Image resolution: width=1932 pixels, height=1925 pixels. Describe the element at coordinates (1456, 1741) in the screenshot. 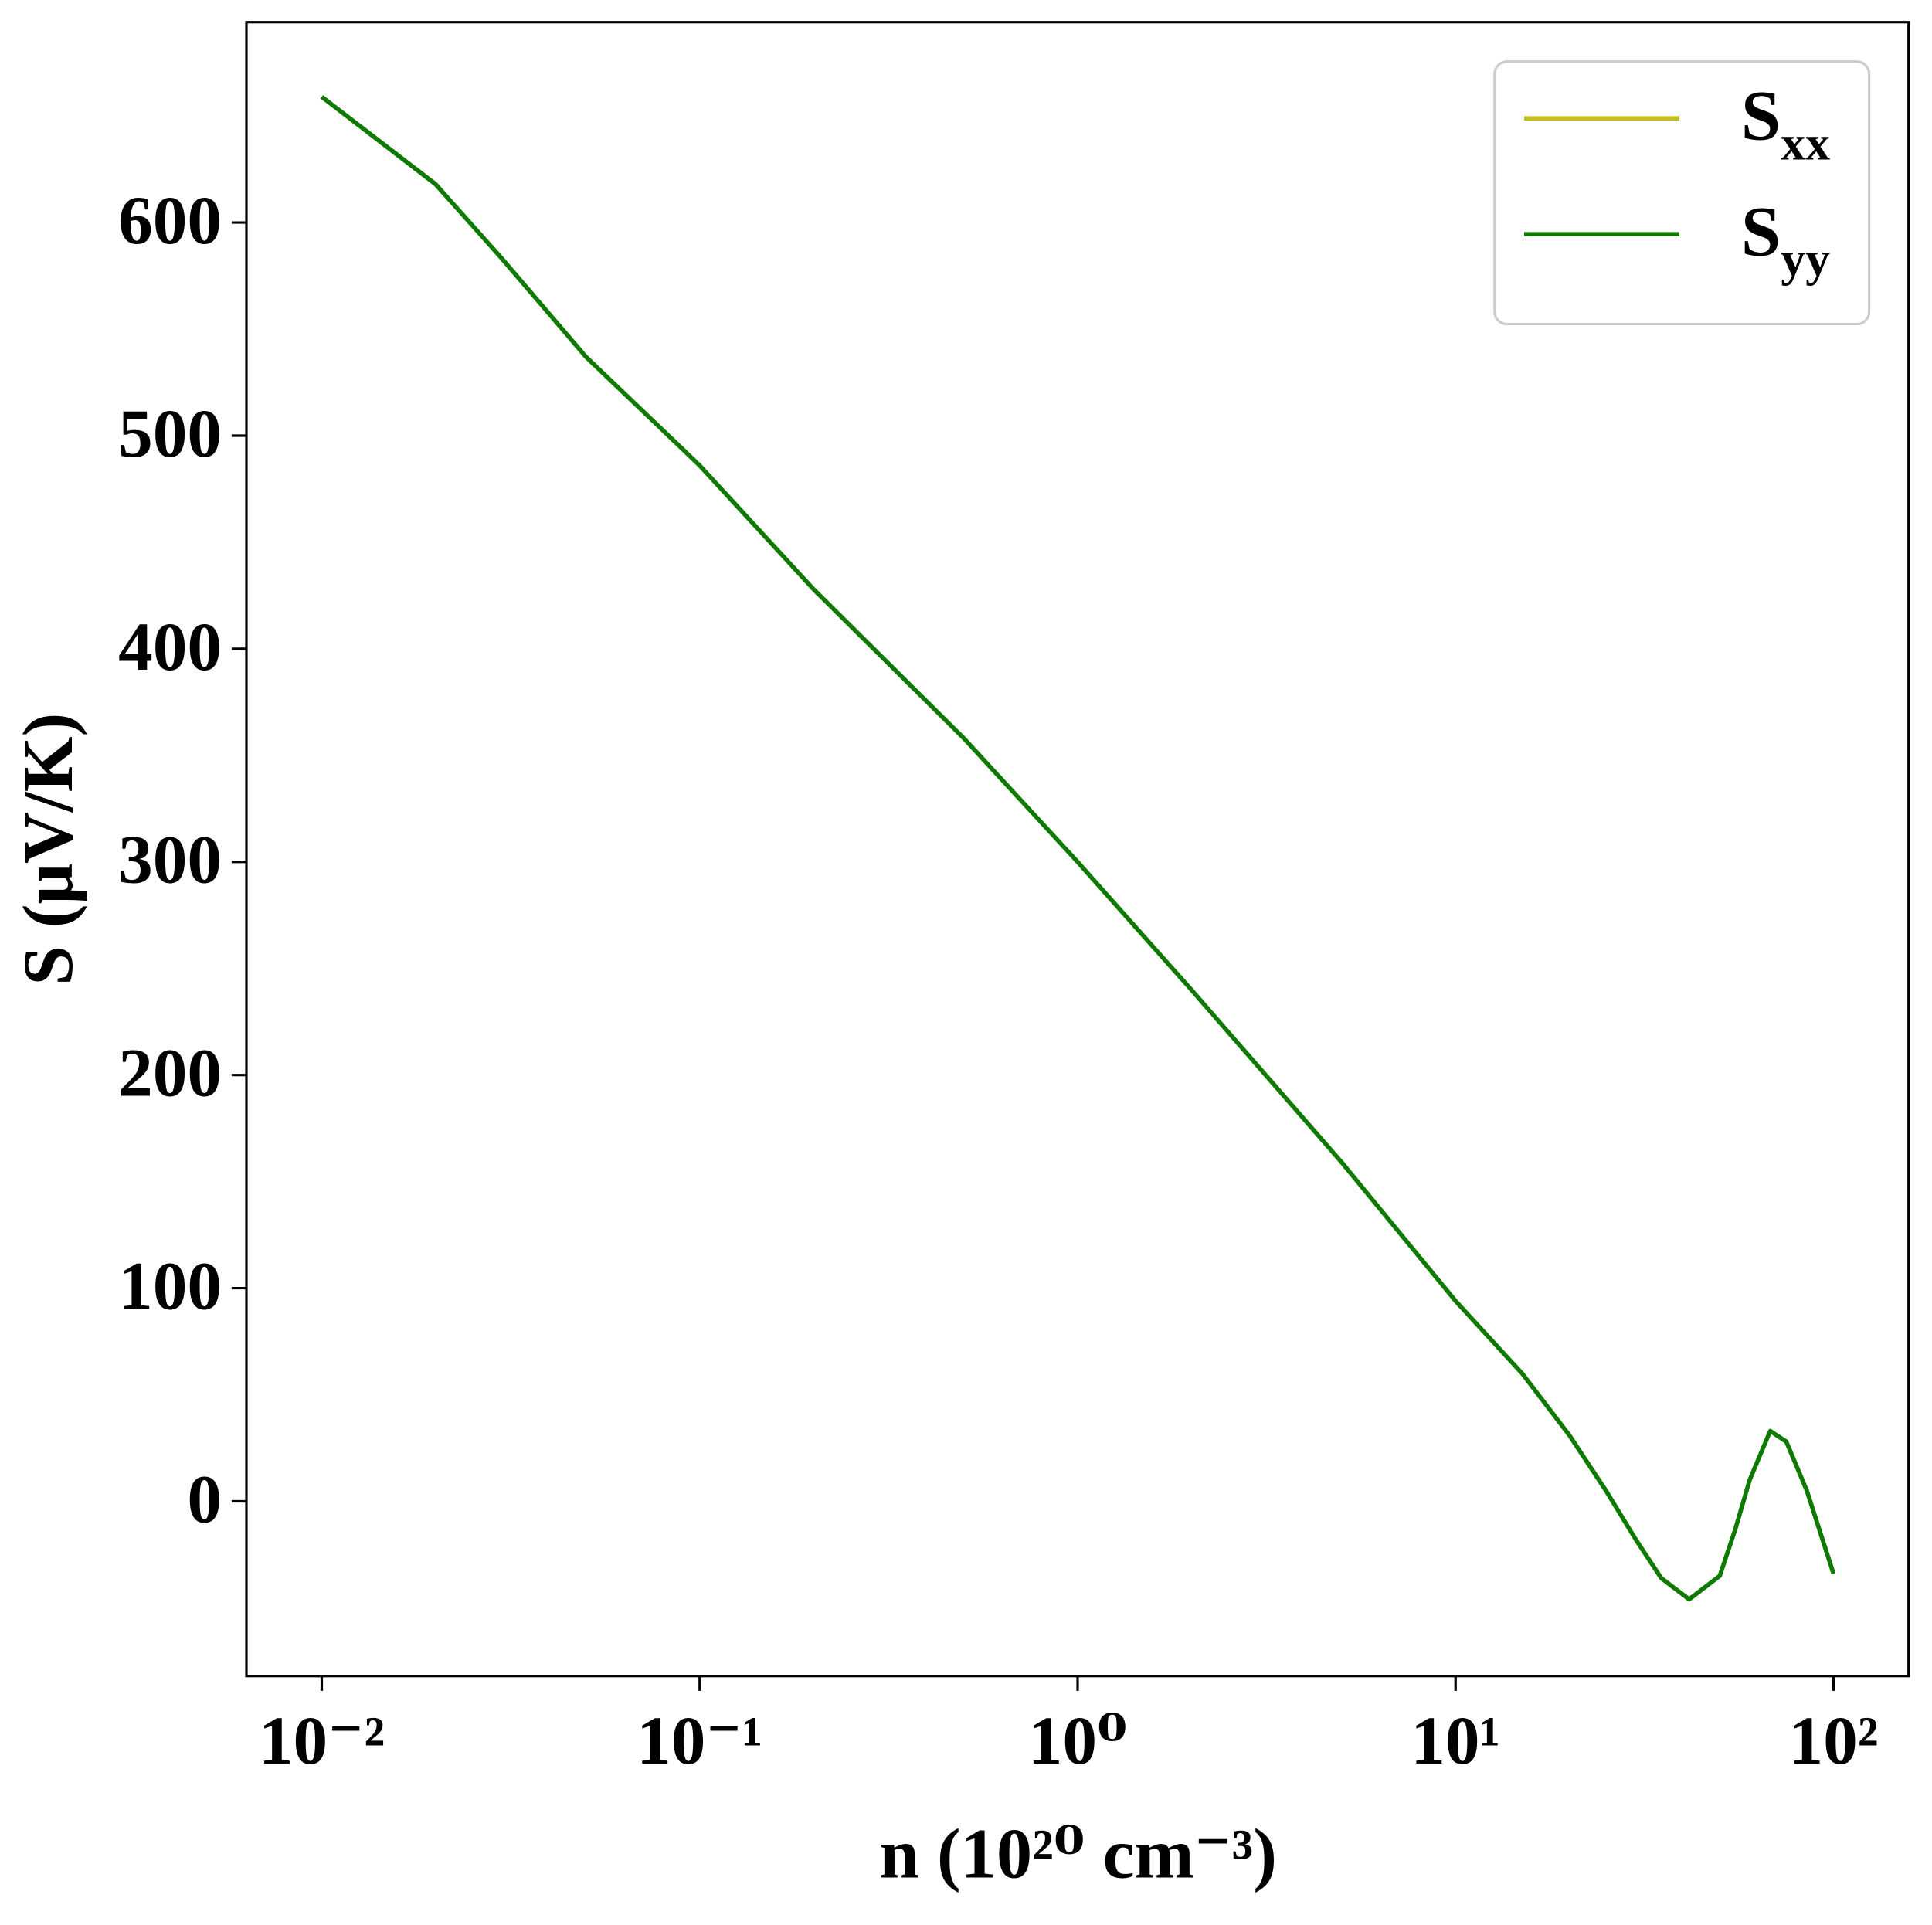

I see `x-tick-label: 10¹` at that location.